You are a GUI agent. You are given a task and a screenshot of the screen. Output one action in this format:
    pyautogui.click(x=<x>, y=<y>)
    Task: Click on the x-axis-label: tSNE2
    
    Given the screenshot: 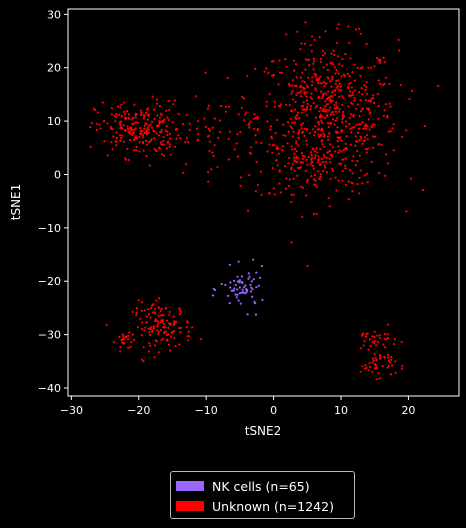 What is the action you would take?
    pyautogui.click(x=263, y=431)
    